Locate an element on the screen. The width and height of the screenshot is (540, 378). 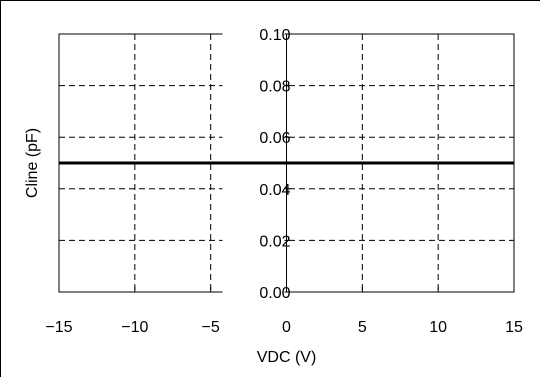
x-tick-label: 15 is located at coordinates (514, 327).